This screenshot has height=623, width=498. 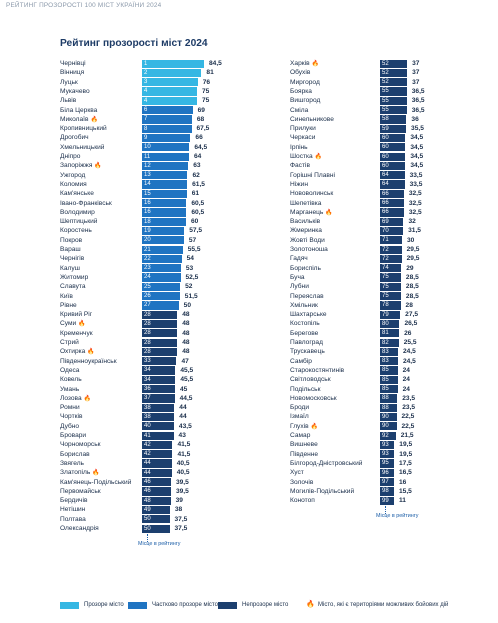 What do you see at coordinates (304, 64) in the screenshot?
I see `city-name: Харків 🔥` at bounding box center [304, 64].